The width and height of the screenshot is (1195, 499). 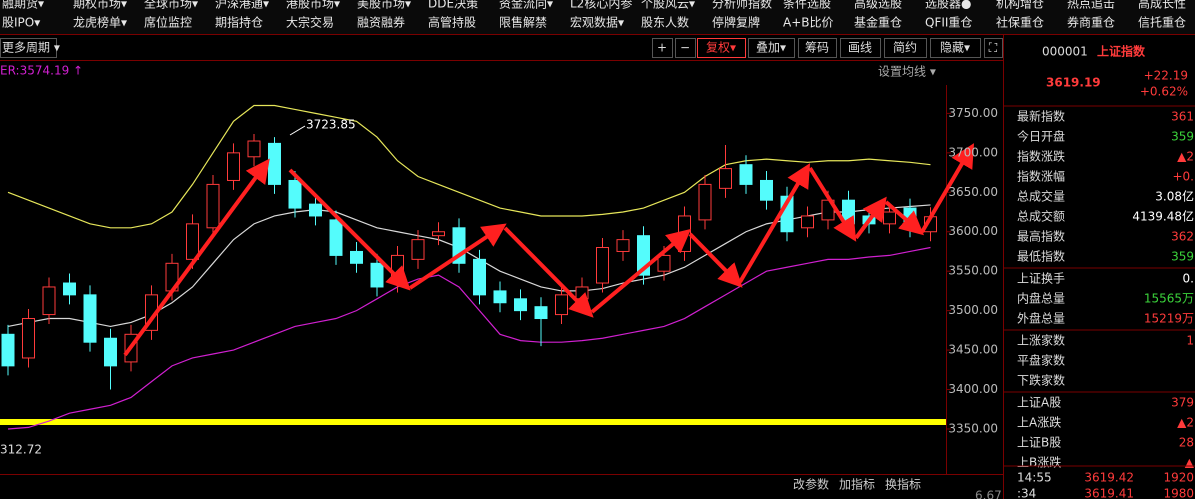 I want to click on menu-item: 选股器●, so click(x=948, y=5).